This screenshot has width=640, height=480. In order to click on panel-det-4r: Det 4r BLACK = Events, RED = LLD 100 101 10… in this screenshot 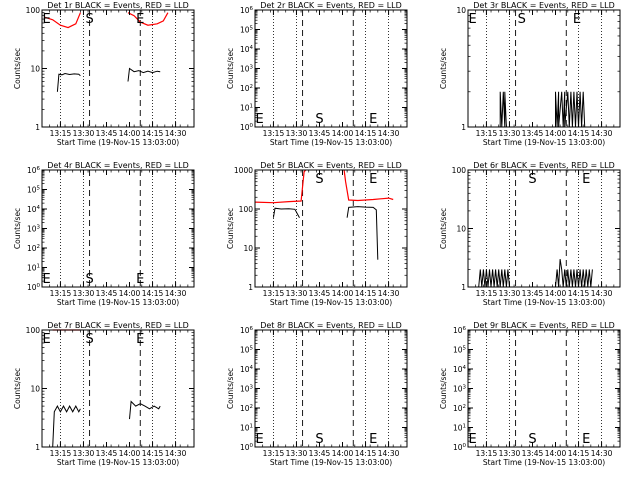, I will do `click(104, 234)`.